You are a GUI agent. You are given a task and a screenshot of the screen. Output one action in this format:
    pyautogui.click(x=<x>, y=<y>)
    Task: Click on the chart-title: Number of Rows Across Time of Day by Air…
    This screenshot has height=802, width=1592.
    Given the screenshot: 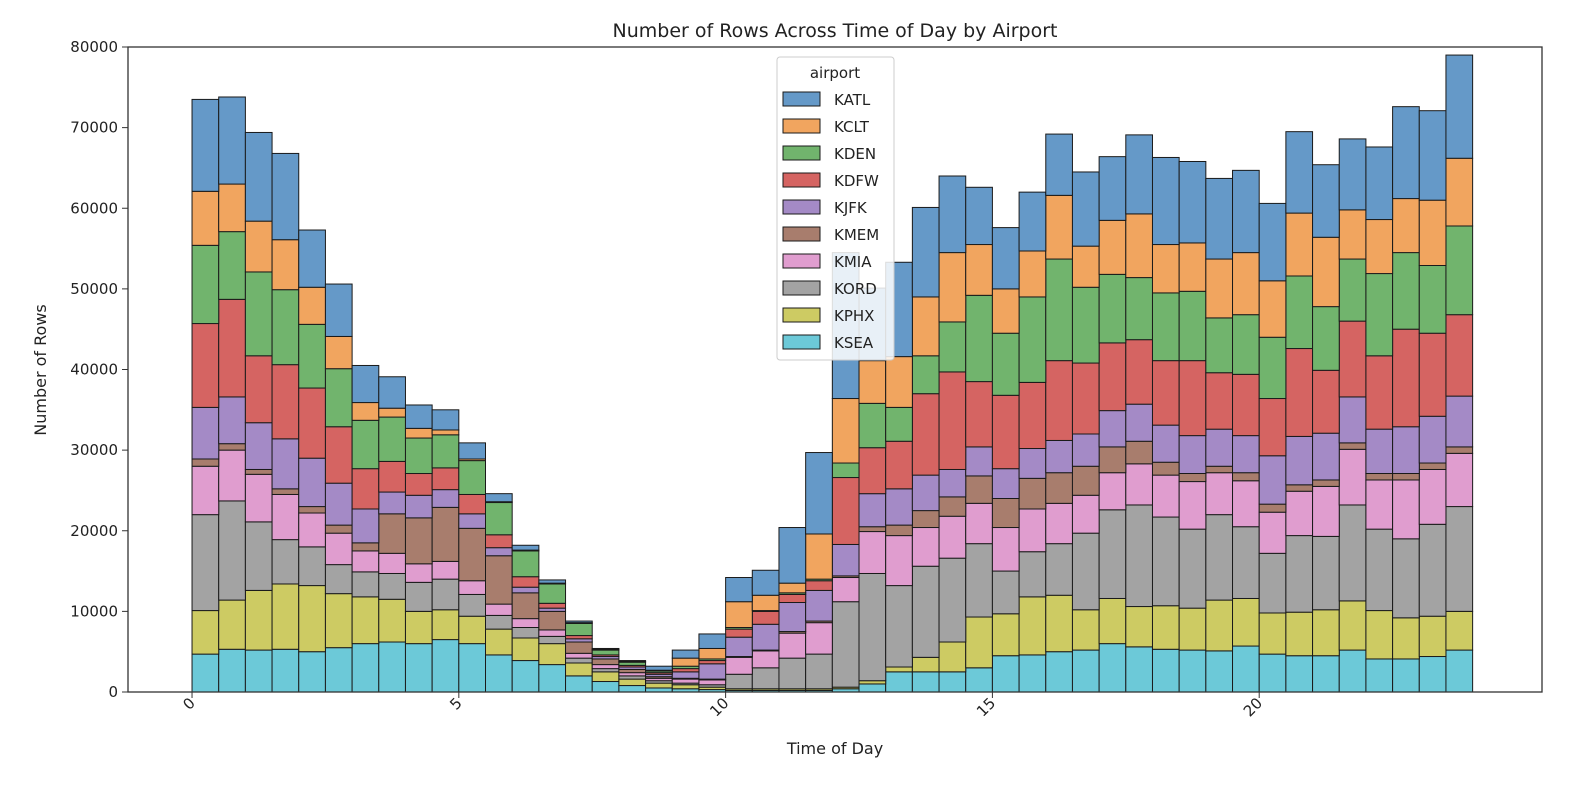 What is the action you would take?
    pyautogui.click(x=835, y=31)
    